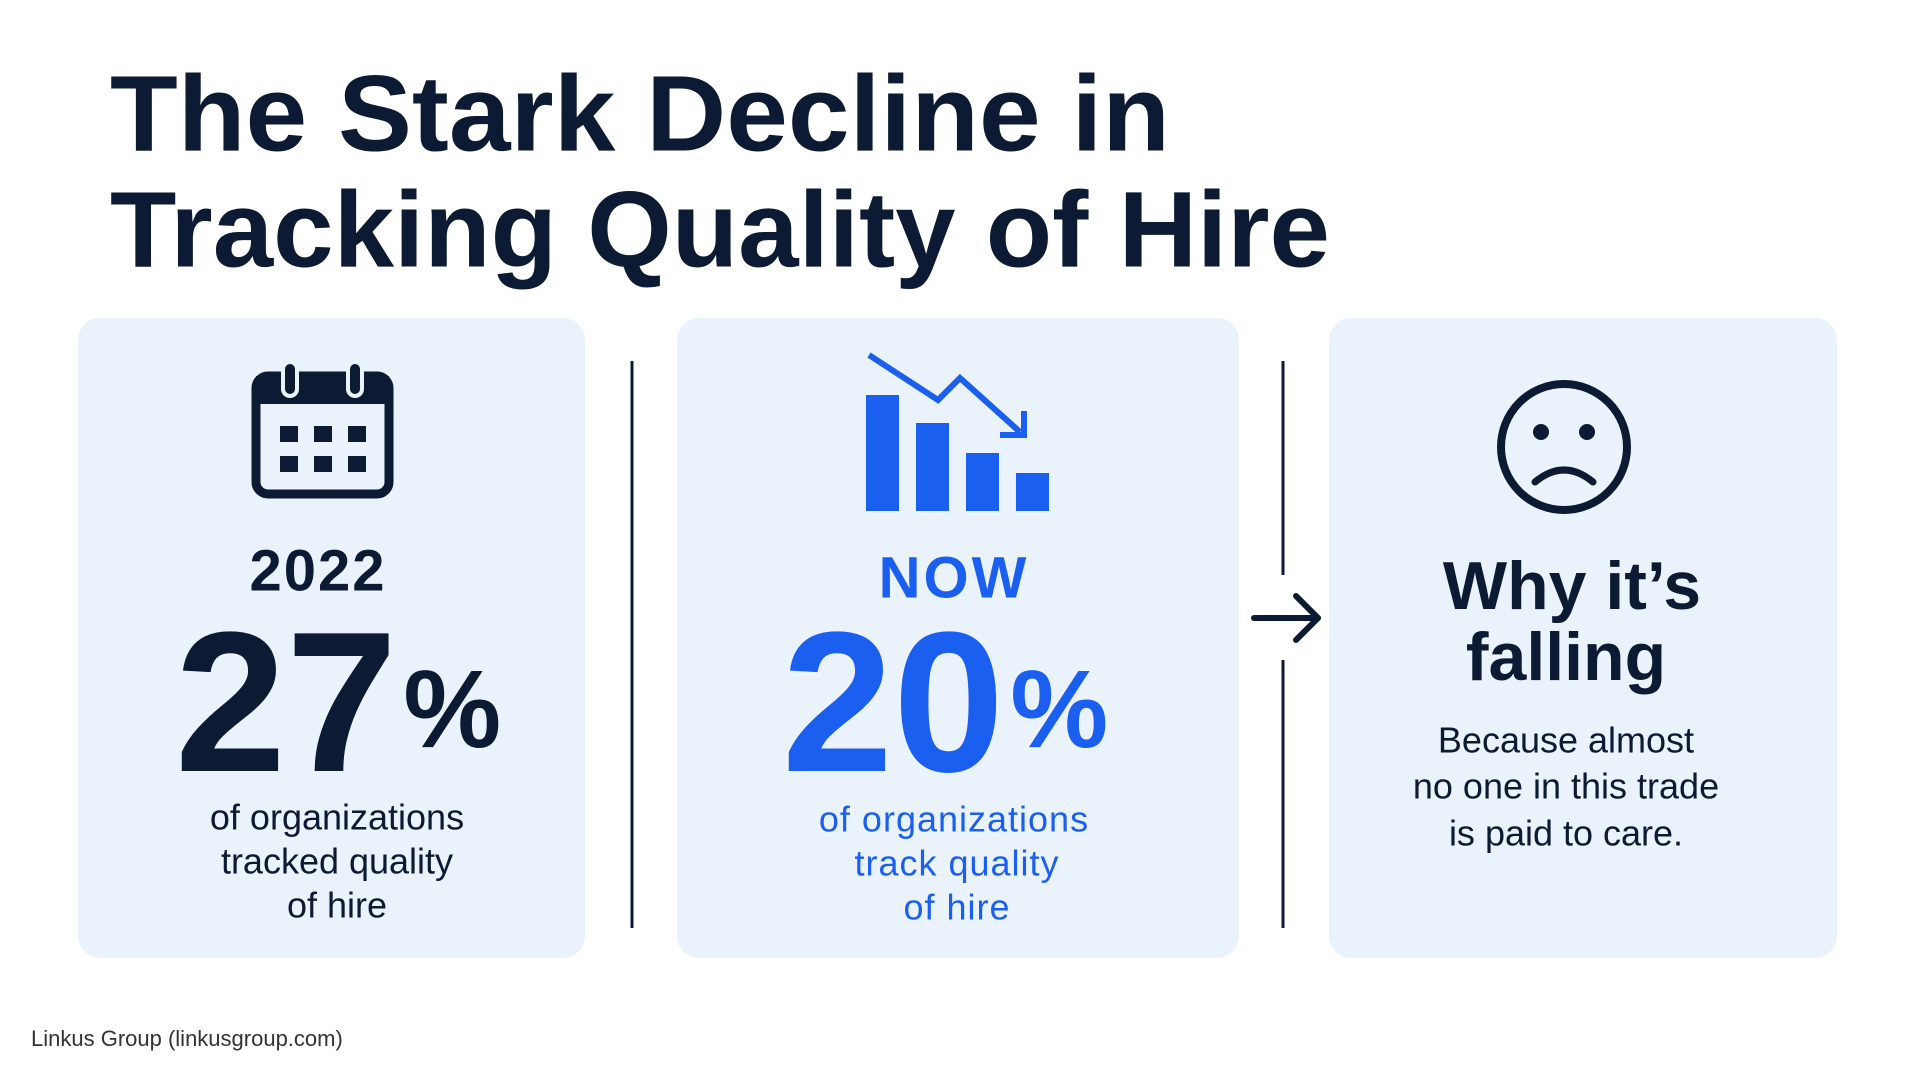  Describe the element at coordinates (1566, 657) in the screenshot. I see `heading-line: falling` at that location.